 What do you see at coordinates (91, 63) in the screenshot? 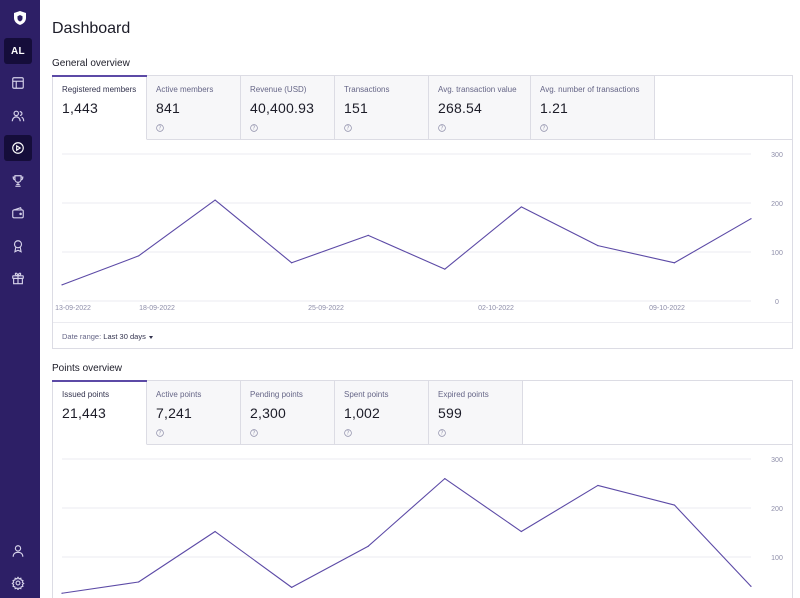
I see `general-overview-title: General overview` at bounding box center [91, 63].